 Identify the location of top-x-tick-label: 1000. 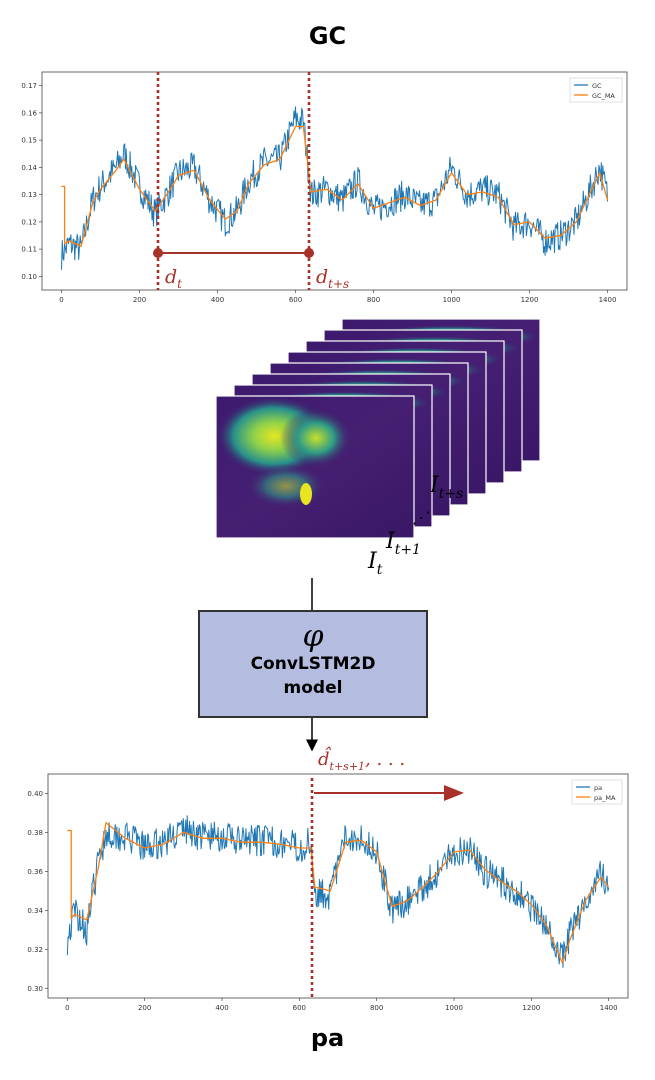
(452, 300).